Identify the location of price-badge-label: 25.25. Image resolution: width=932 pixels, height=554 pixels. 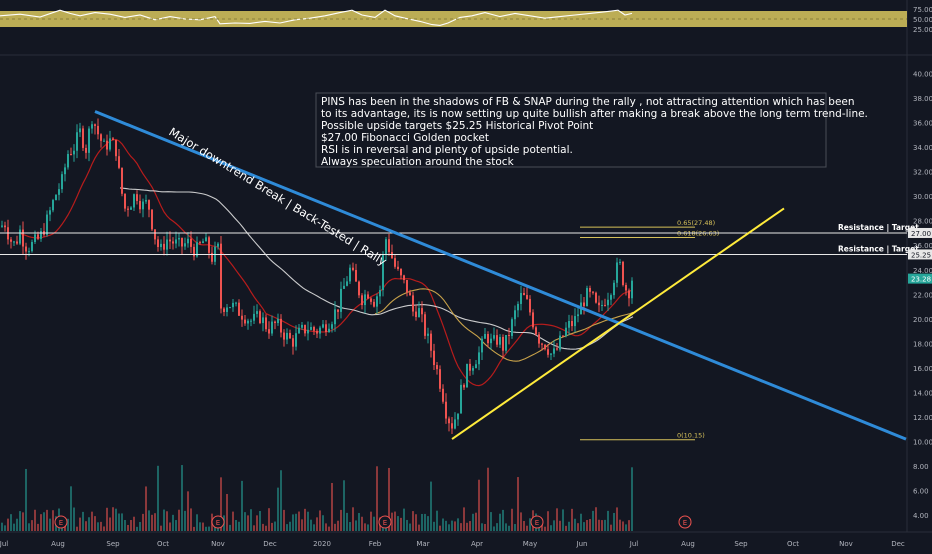
(921, 255).